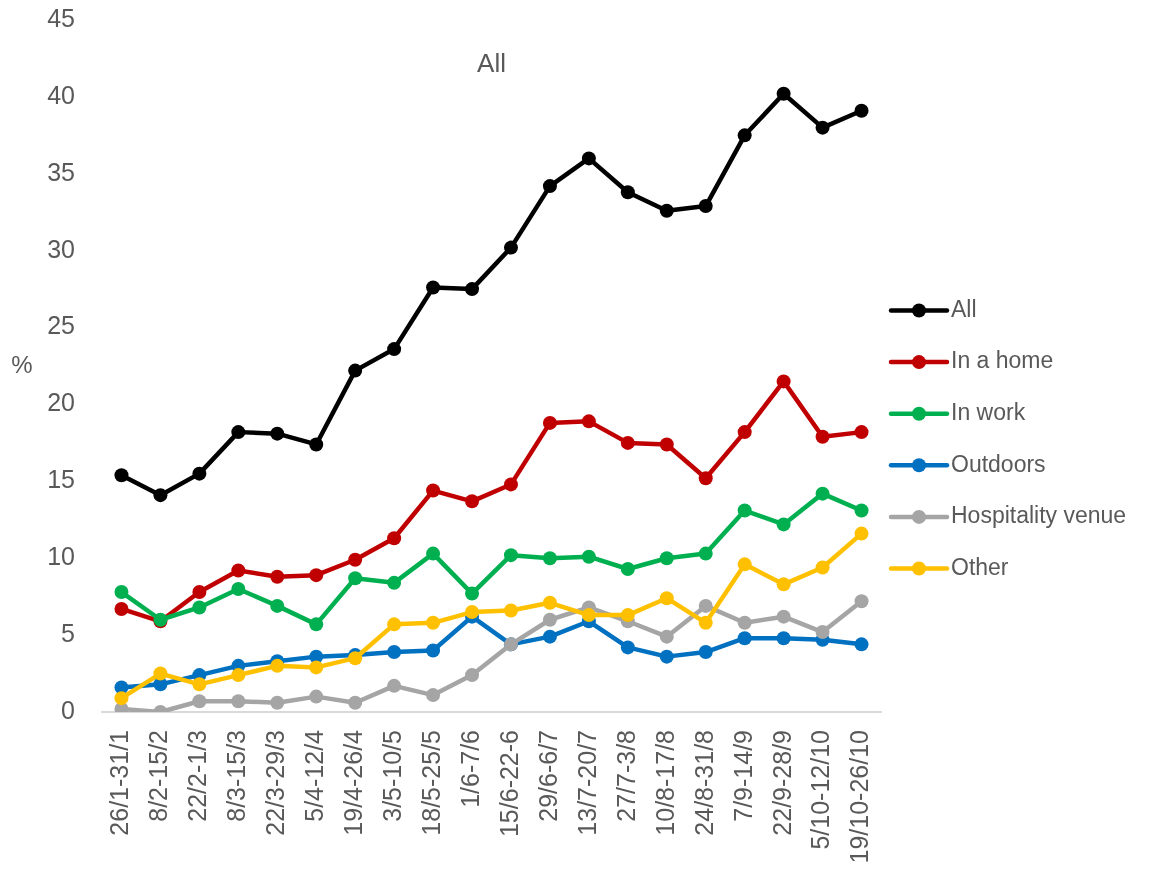 The height and width of the screenshot is (879, 1162). What do you see at coordinates (703, 783) in the screenshot?
I see `x-tick-label: 24/8-31/8` at bounding box center [703, 783].